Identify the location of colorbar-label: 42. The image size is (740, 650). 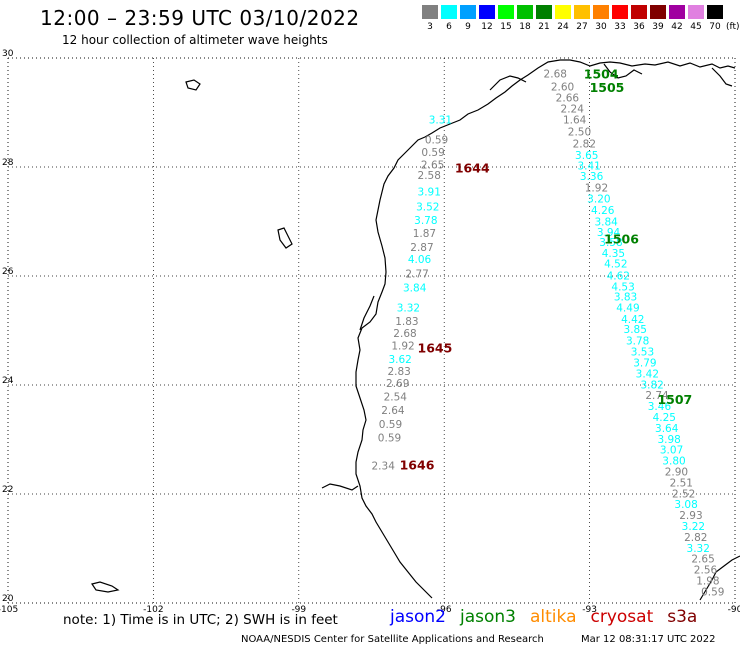
(677, 27).